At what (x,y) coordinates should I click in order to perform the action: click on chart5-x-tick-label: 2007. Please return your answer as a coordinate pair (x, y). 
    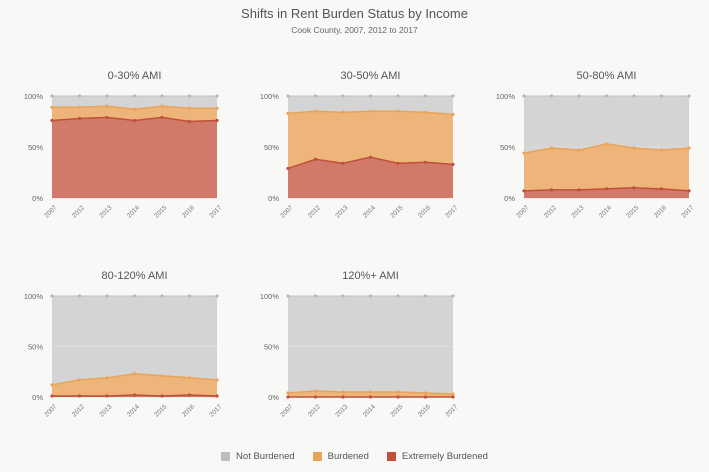
    Looking at the image, I should click on (286, 410).